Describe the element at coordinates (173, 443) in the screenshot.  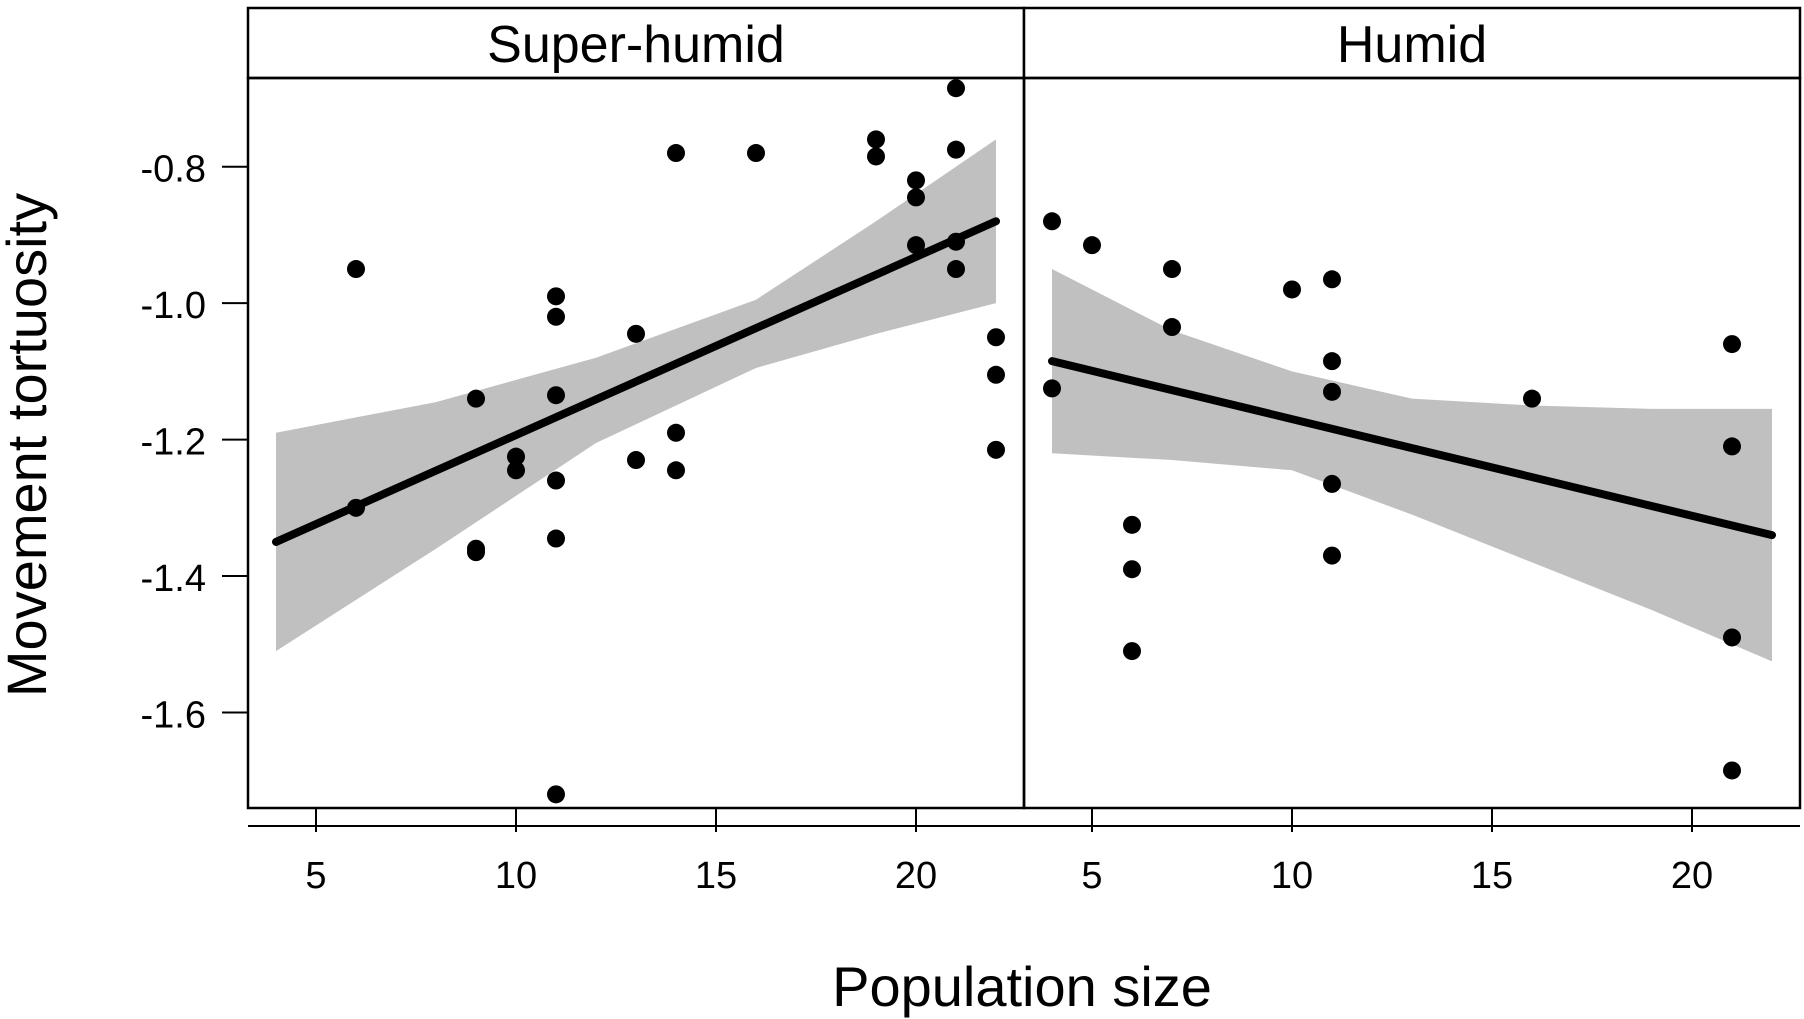
I see `y-tick-label: -1.2` at that location.